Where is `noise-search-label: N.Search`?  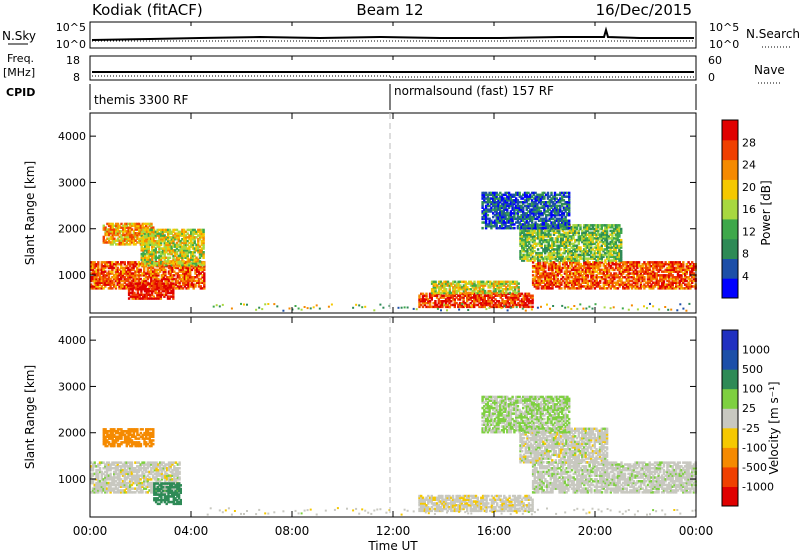 noise-search-label: N.Search is located at coordinates (773, 34).